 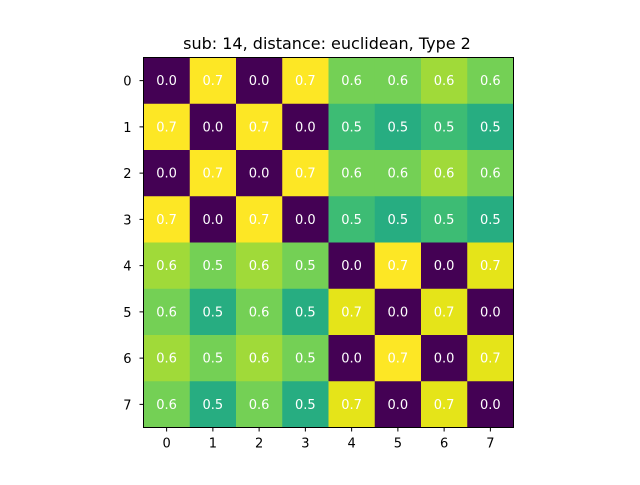 I want to click on heatmap-cell-r3-c0, so click(x=167, y=219).